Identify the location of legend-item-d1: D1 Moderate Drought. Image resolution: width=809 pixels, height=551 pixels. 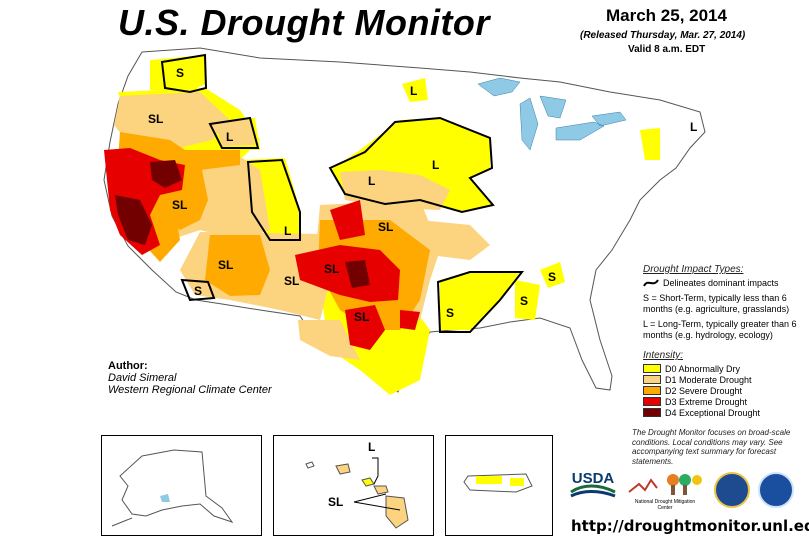
(723, 379).